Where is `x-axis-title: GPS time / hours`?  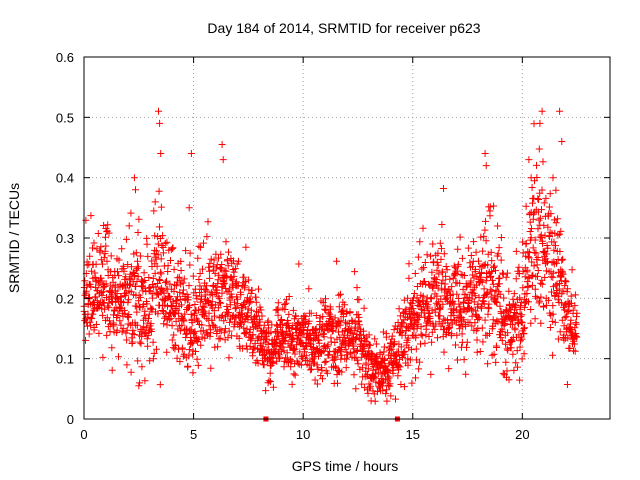
x-axis-title: GPS time / hours is located at coordinates (345, 466).